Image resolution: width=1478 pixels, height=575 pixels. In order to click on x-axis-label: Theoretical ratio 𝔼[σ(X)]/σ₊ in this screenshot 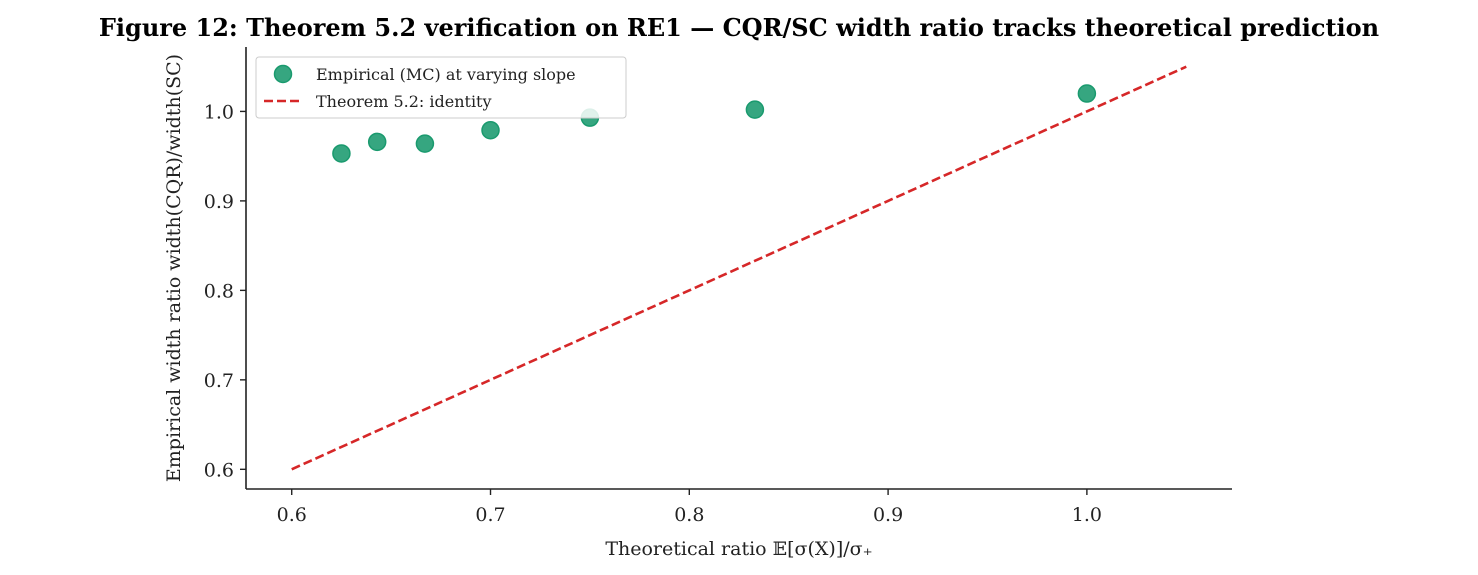, I will do `click(738, 549)`.